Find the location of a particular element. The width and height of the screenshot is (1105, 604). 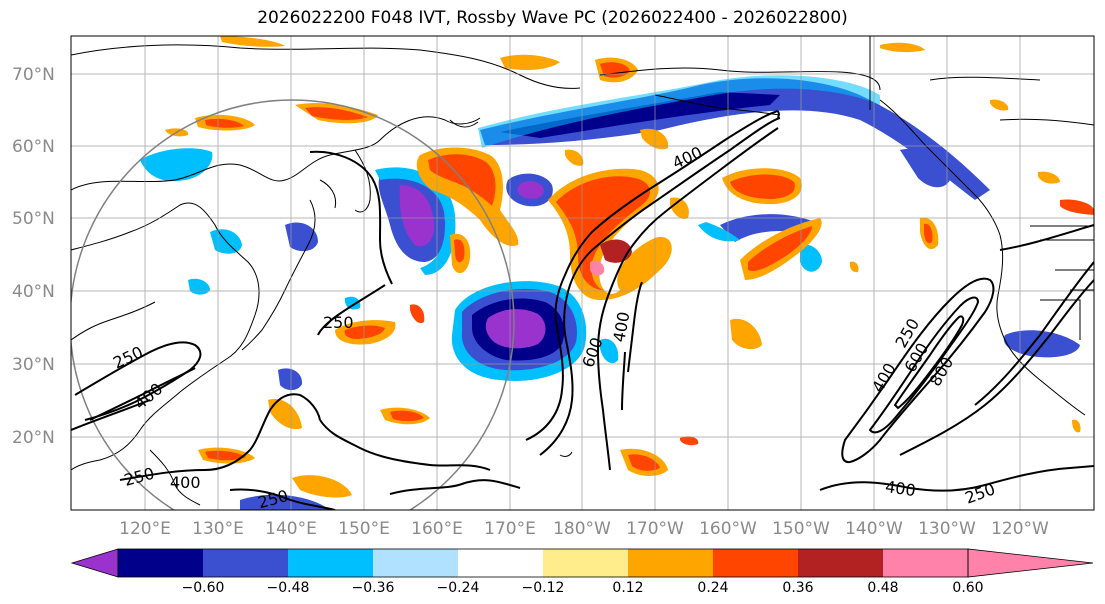

colorbar-tick-label: −0.36 is located at coordinates (373, 588).